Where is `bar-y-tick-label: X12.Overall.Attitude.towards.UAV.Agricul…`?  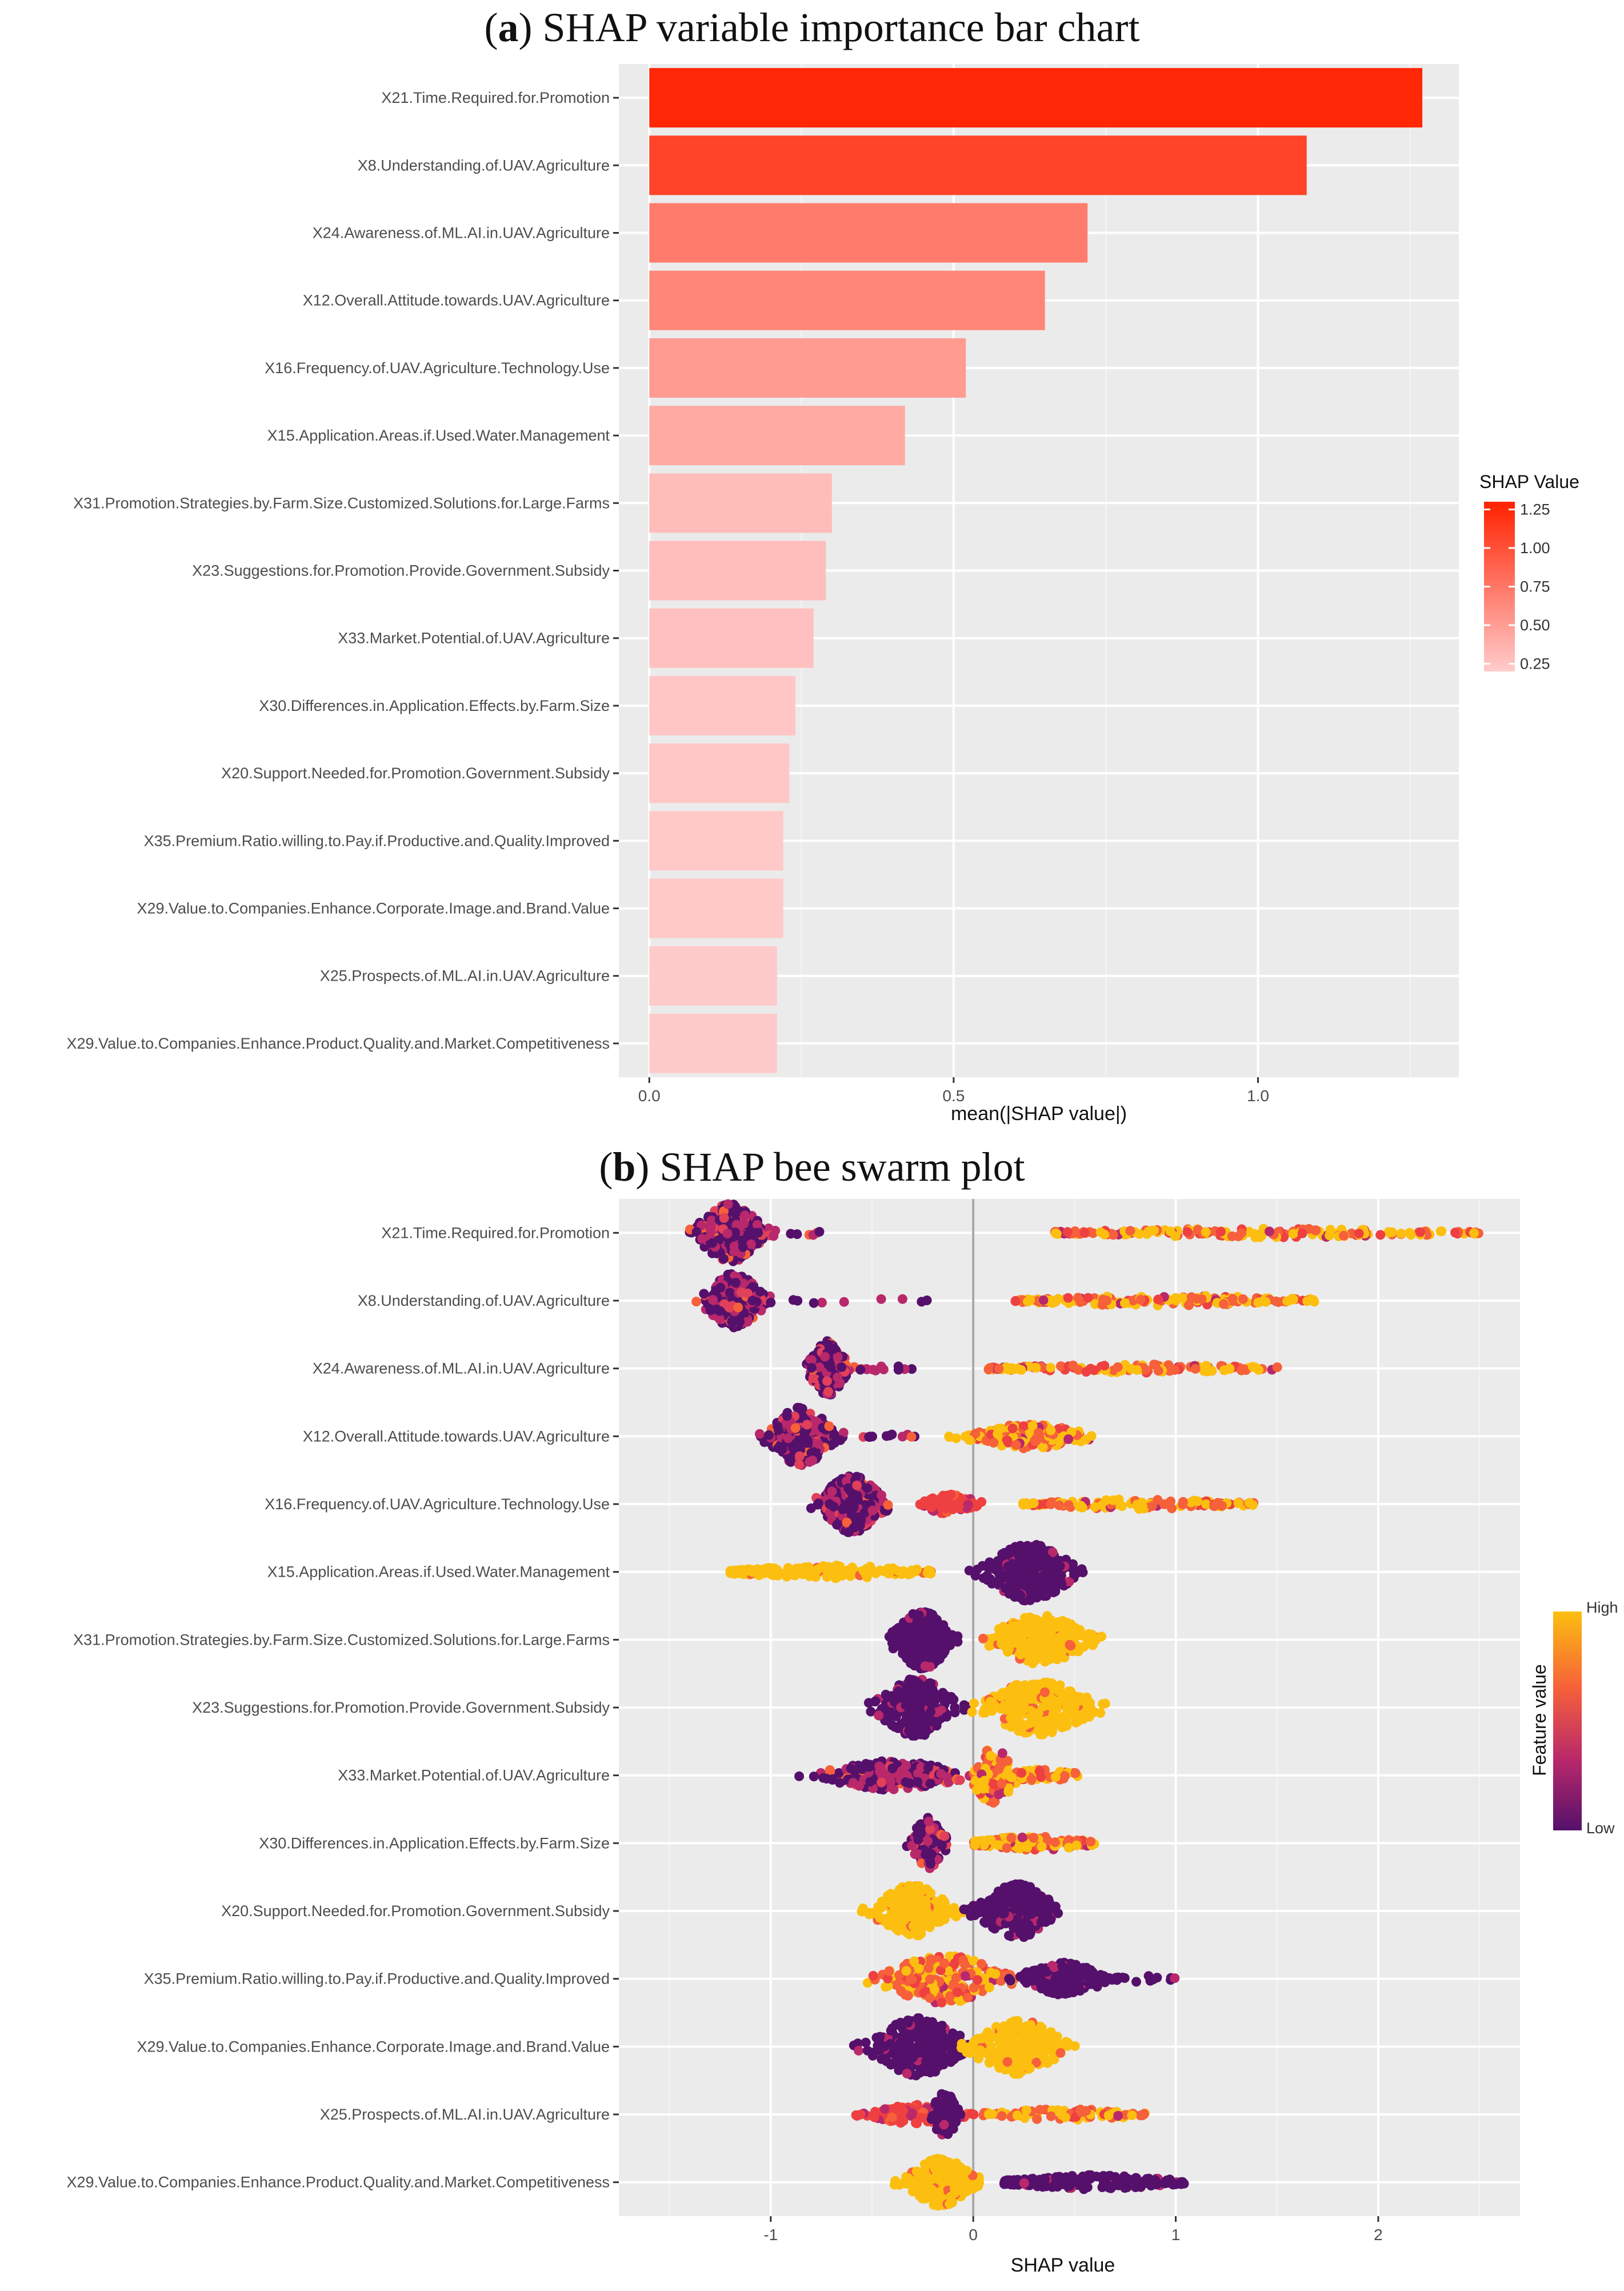 bar-y-tick-label: X12.Overall.Attitude.towards.UAV.Agricul… is located at coordinates (456, 300).